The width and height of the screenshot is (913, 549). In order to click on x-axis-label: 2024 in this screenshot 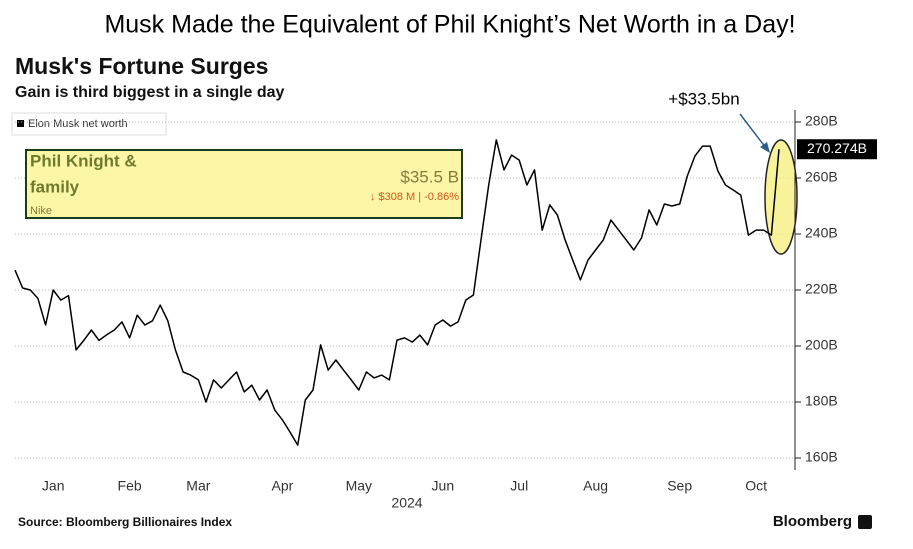, I will do `click(406, 503)`.